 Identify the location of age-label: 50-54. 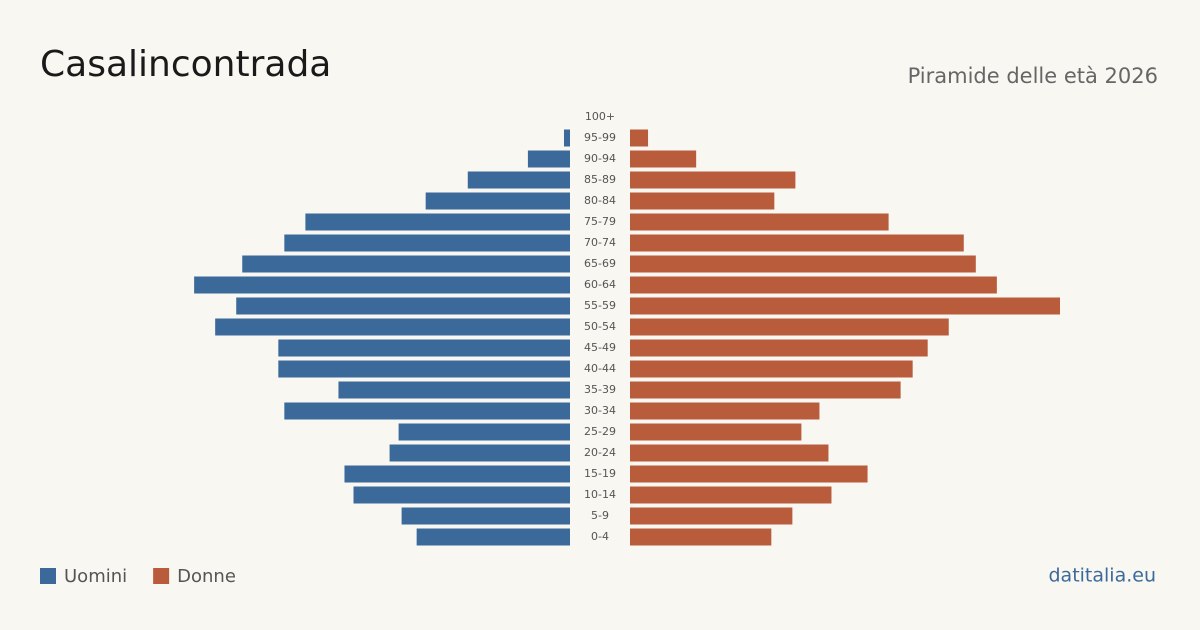
(600, 326).